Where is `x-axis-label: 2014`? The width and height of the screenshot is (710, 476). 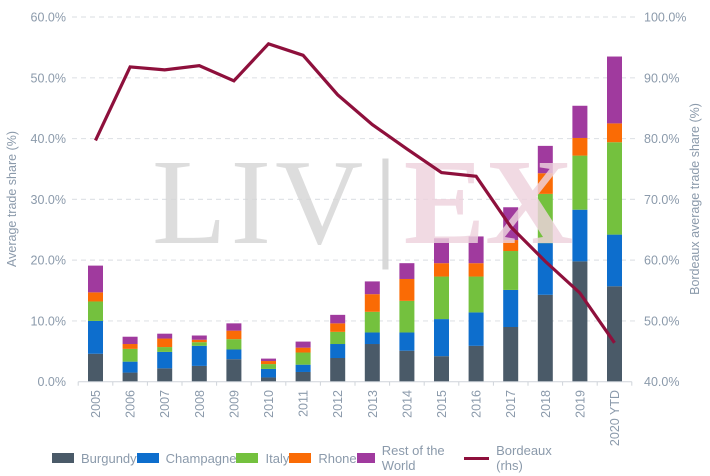
x-axis-label: 2014 is located at coordinates (407, 404).